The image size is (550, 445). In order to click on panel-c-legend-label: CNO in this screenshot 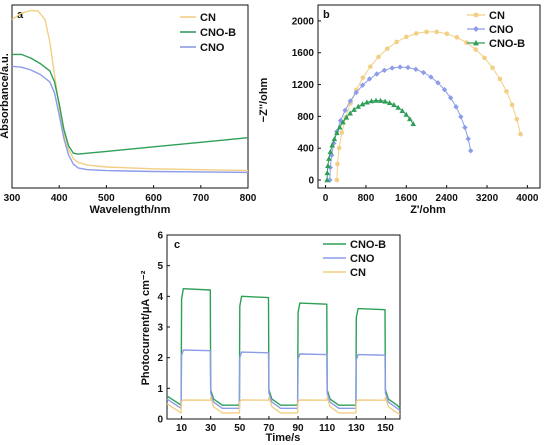, I will do `click(362, 259)`.